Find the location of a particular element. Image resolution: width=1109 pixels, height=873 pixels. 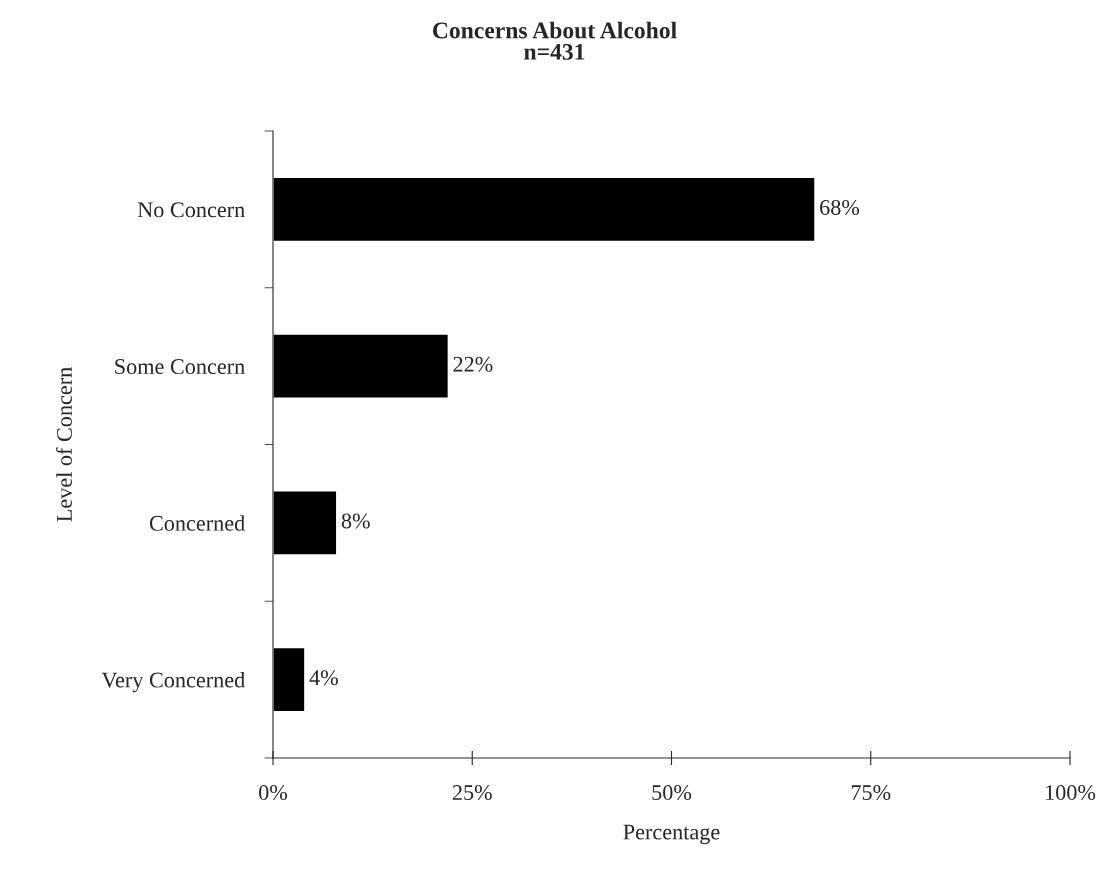

x-tick-label: 25% is located at coordinates (472, 793).